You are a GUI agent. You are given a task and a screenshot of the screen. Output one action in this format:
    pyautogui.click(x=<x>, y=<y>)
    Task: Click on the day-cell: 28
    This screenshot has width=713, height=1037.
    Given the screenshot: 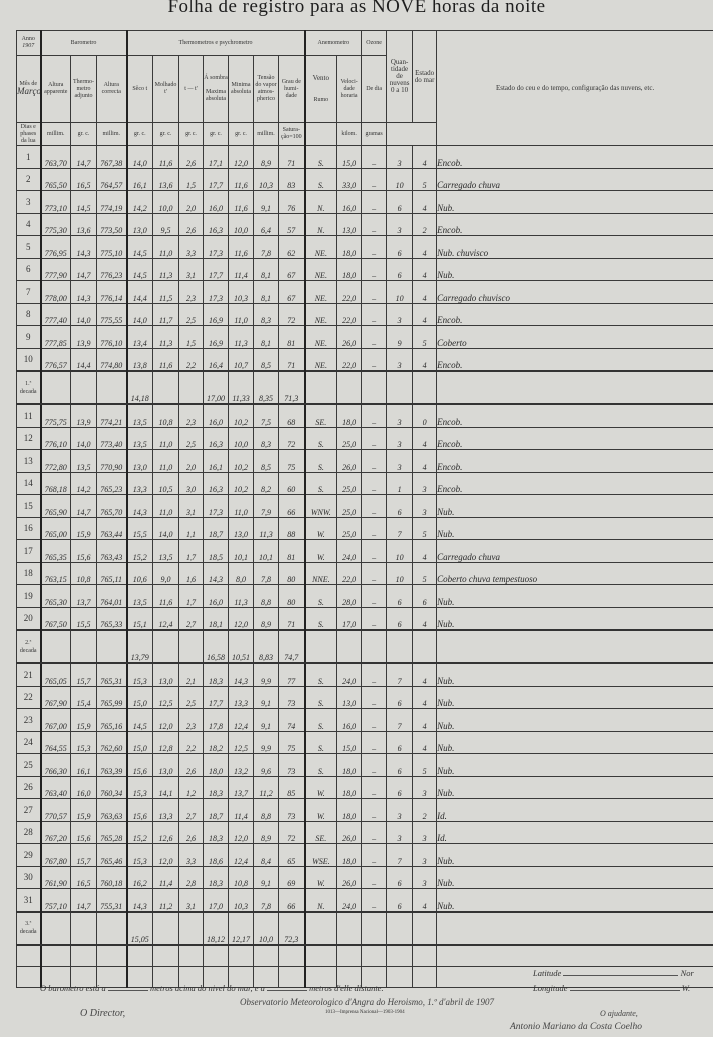 What is the action you would take?
    pyautogui.click(x=28, y=832)
    